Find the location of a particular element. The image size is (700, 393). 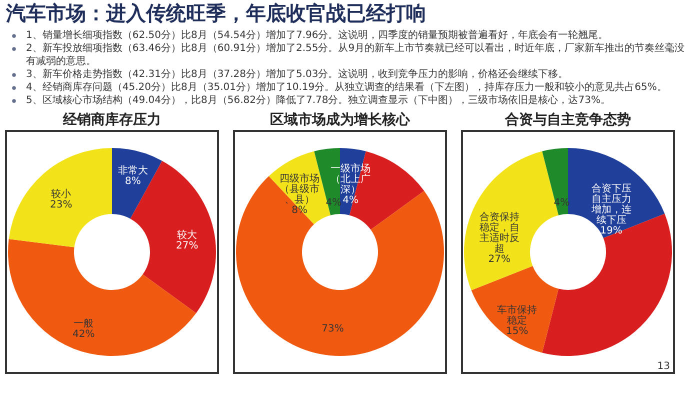

slice-label: 合资保持稳定，自主适时反超 is located at coordinates (499, 233).